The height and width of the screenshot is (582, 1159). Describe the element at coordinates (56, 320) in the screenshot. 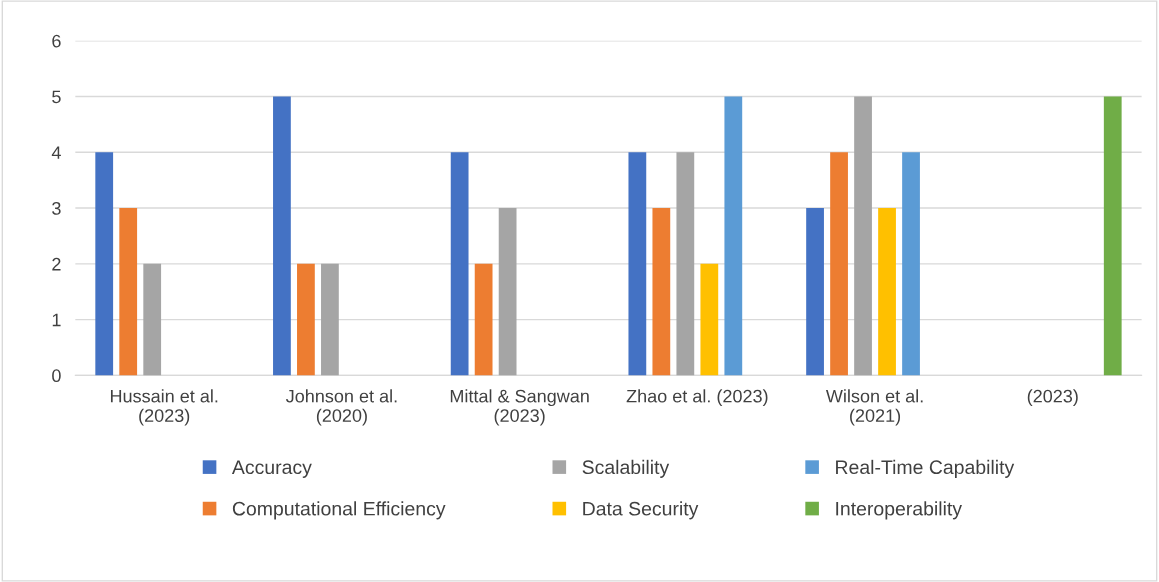

I see `y-tick-label: 1` at that location.